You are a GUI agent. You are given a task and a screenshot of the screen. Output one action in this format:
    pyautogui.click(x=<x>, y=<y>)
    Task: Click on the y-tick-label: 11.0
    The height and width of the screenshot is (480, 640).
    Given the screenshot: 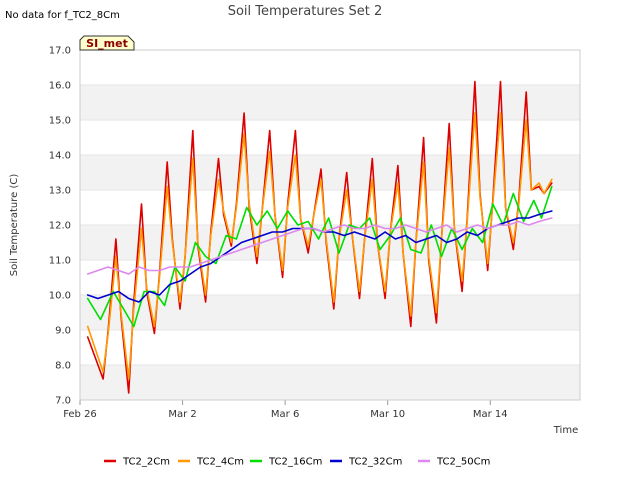 What is the action you would take?
    pyautogui.click(x=60, y=261)
    